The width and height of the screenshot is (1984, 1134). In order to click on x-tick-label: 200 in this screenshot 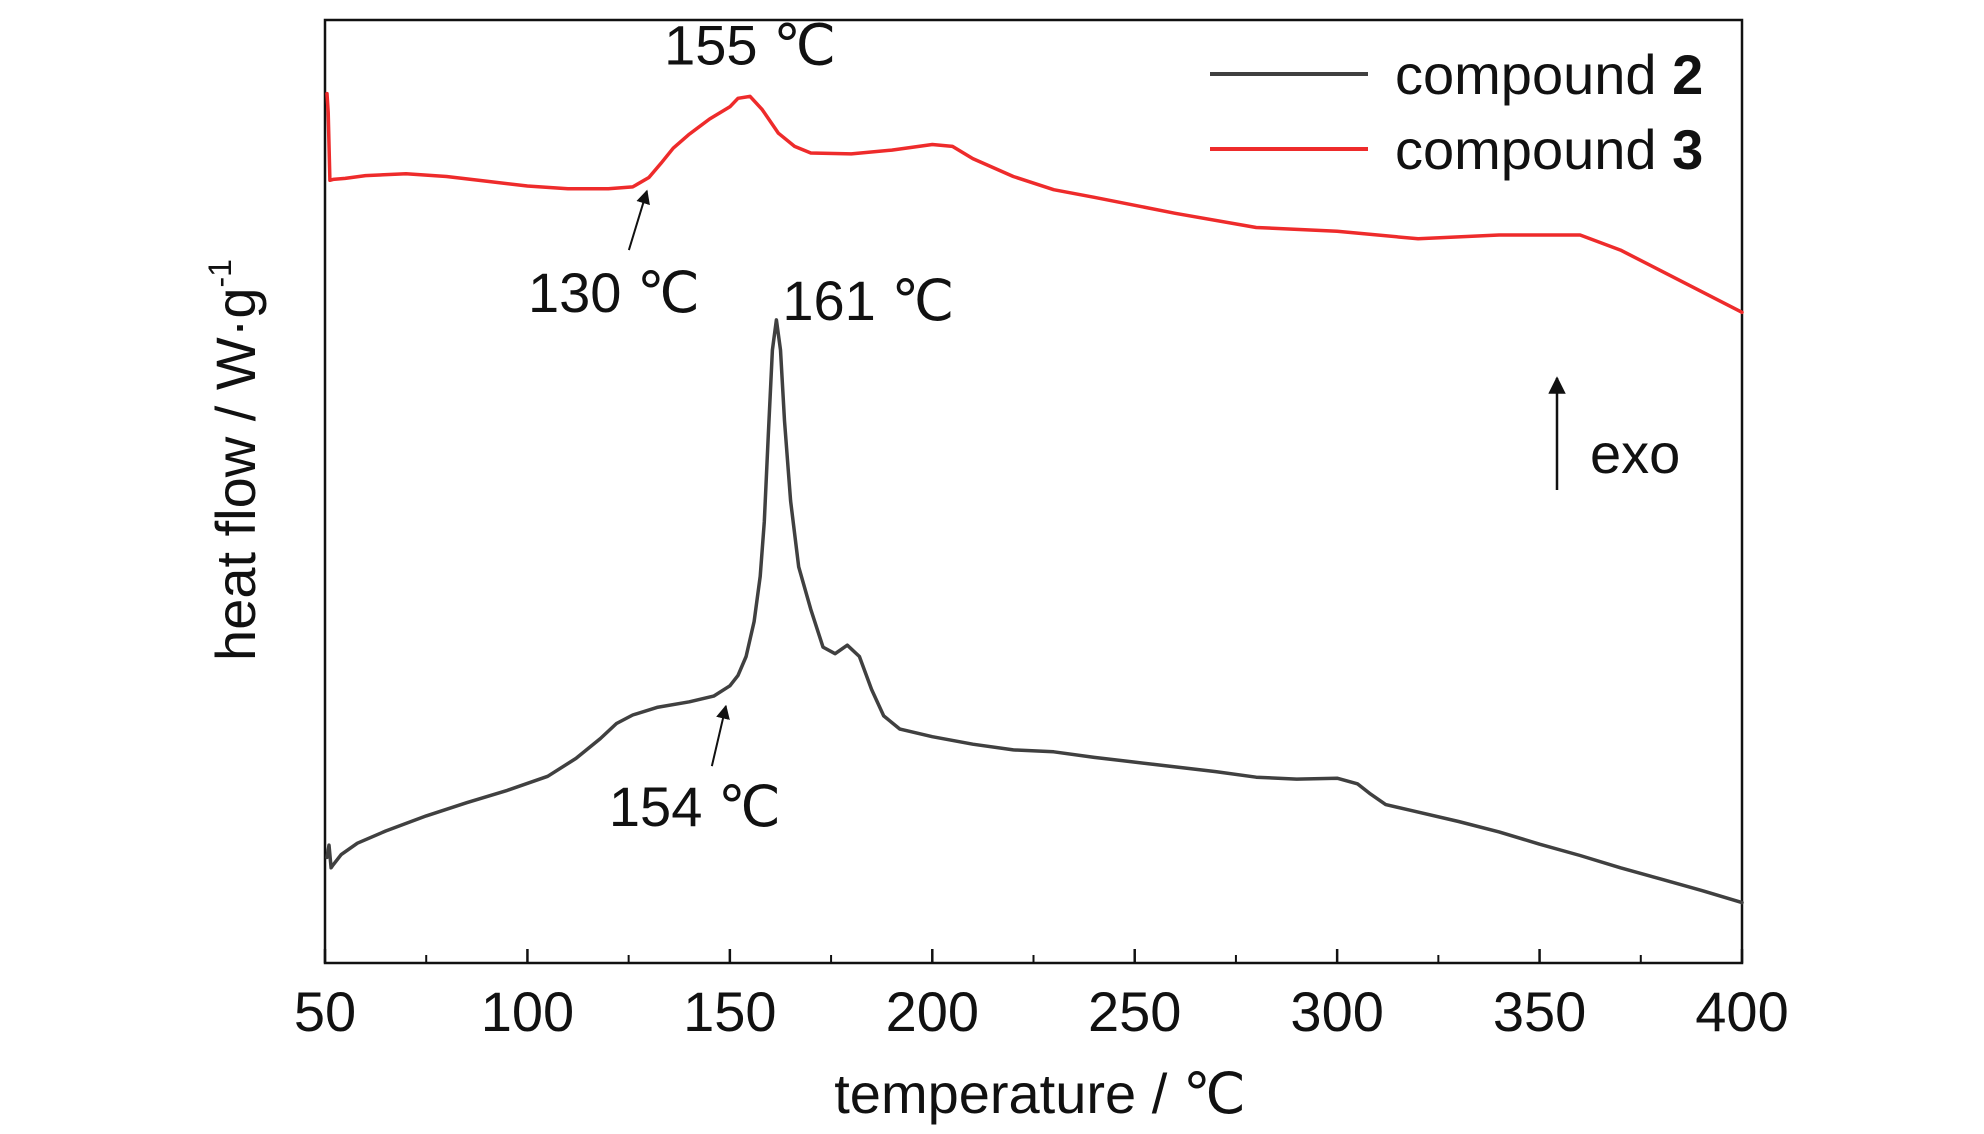, I will do `click(932, 1011)`.